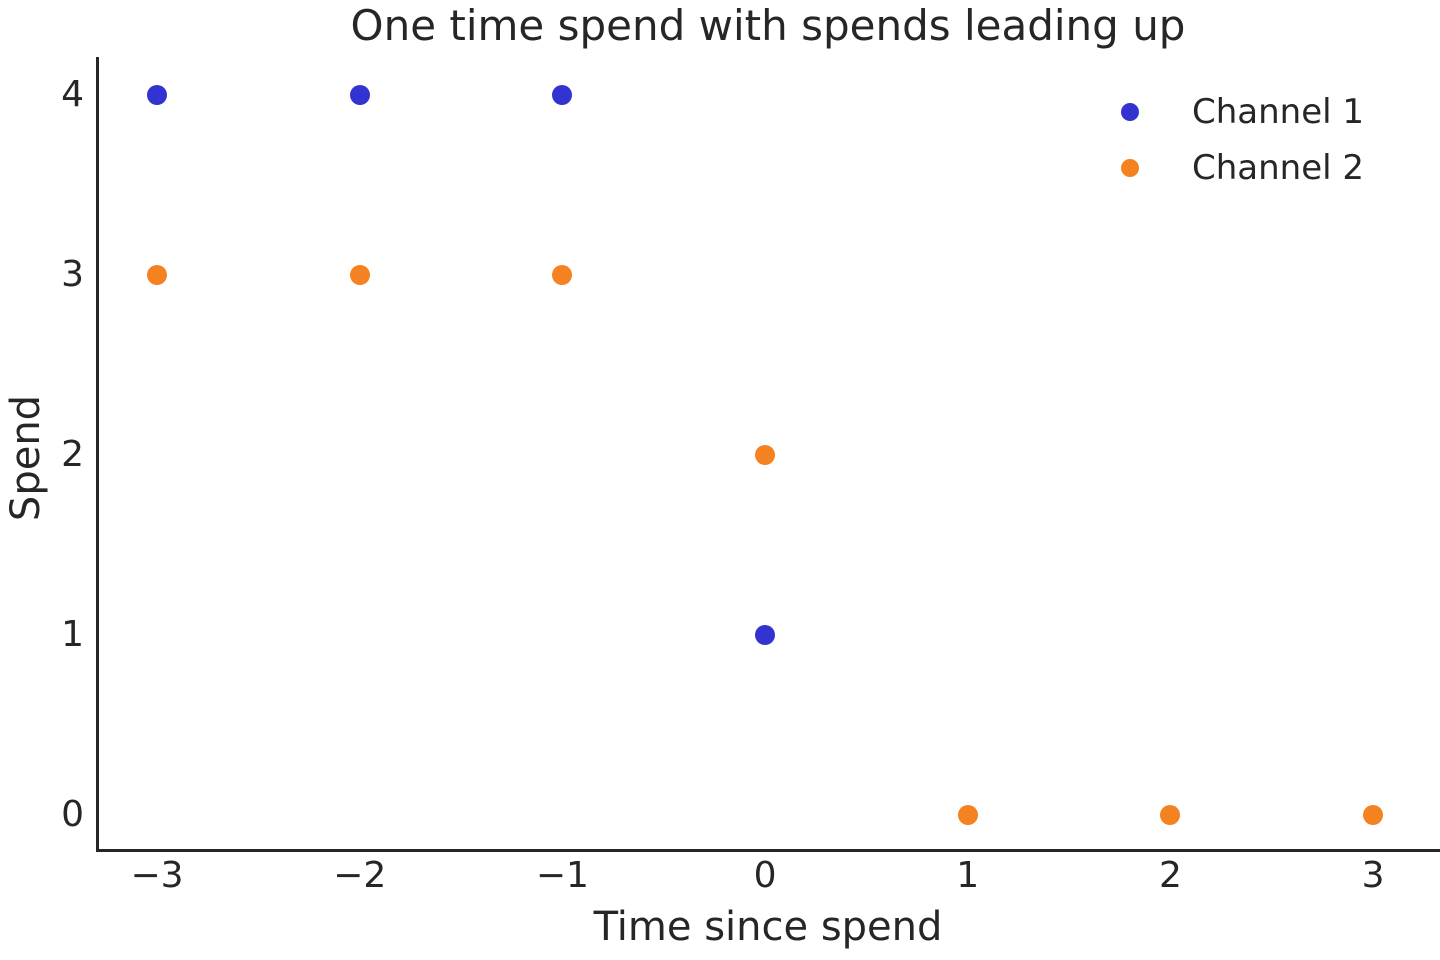 This screenshot has width=1440, height=960. I want to click on x-tick-label: 3, so click(1373, 875).